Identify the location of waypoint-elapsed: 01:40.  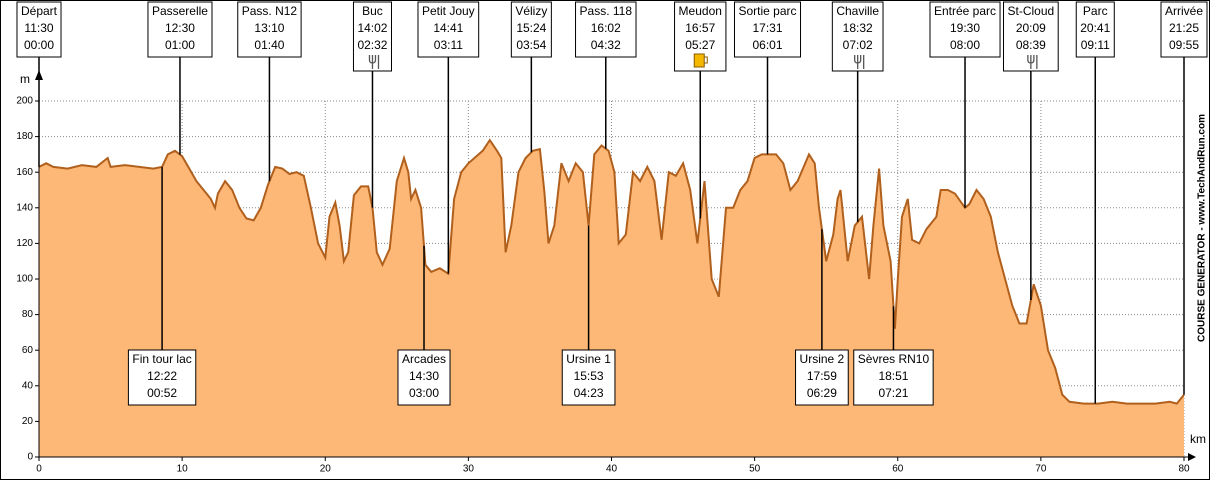
(269, 45).